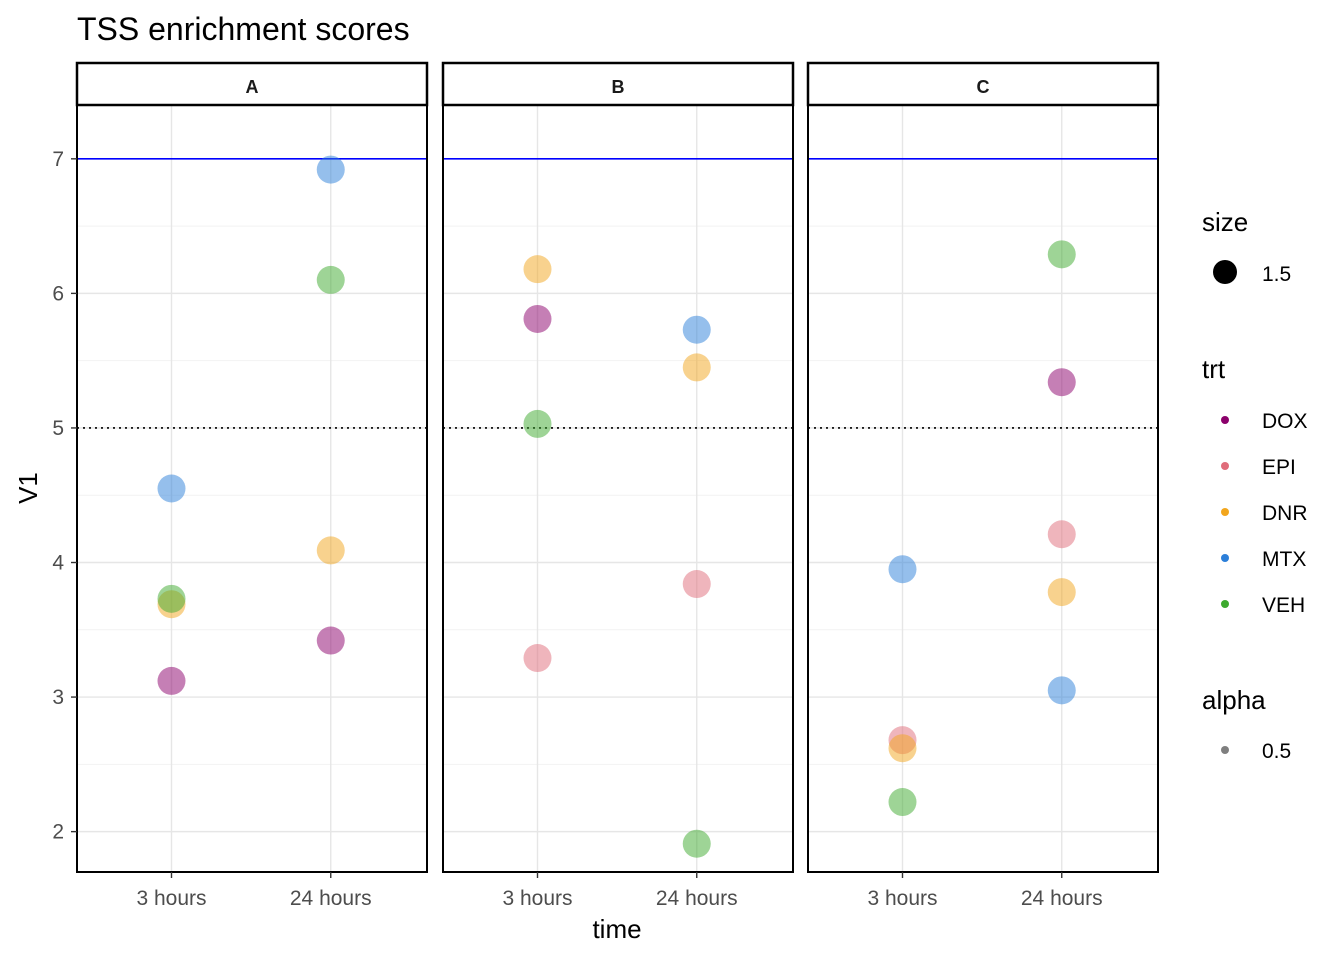 The width and height of the screenshot is (1344, 965). What do you see at coordinates (616, 929) in the screenshot?
I see `x-axis-title: time` at bounding box center [616, 929].